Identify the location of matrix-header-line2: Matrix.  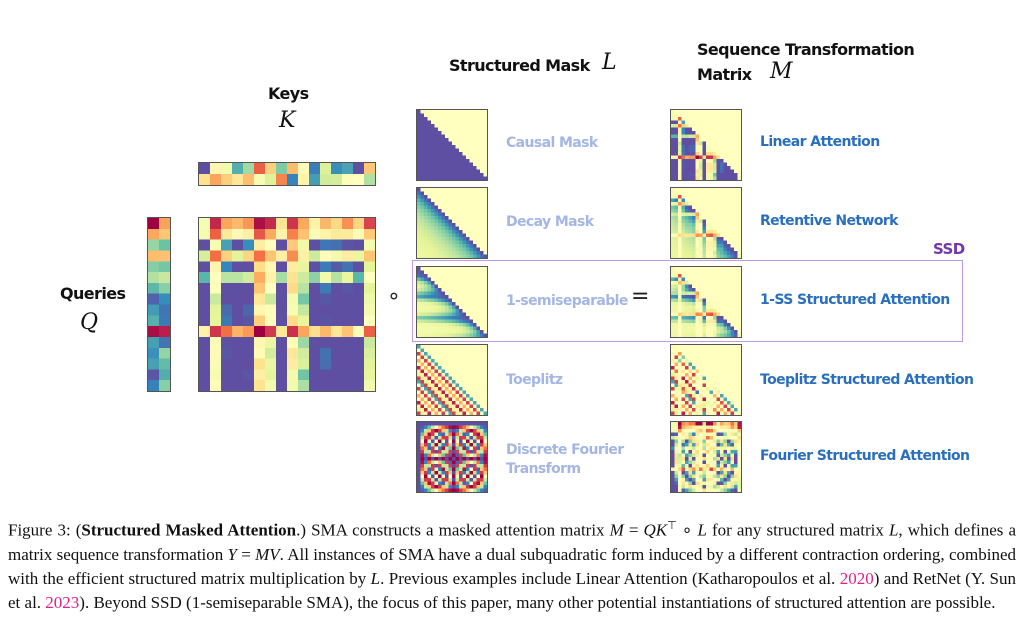
(724, 74).